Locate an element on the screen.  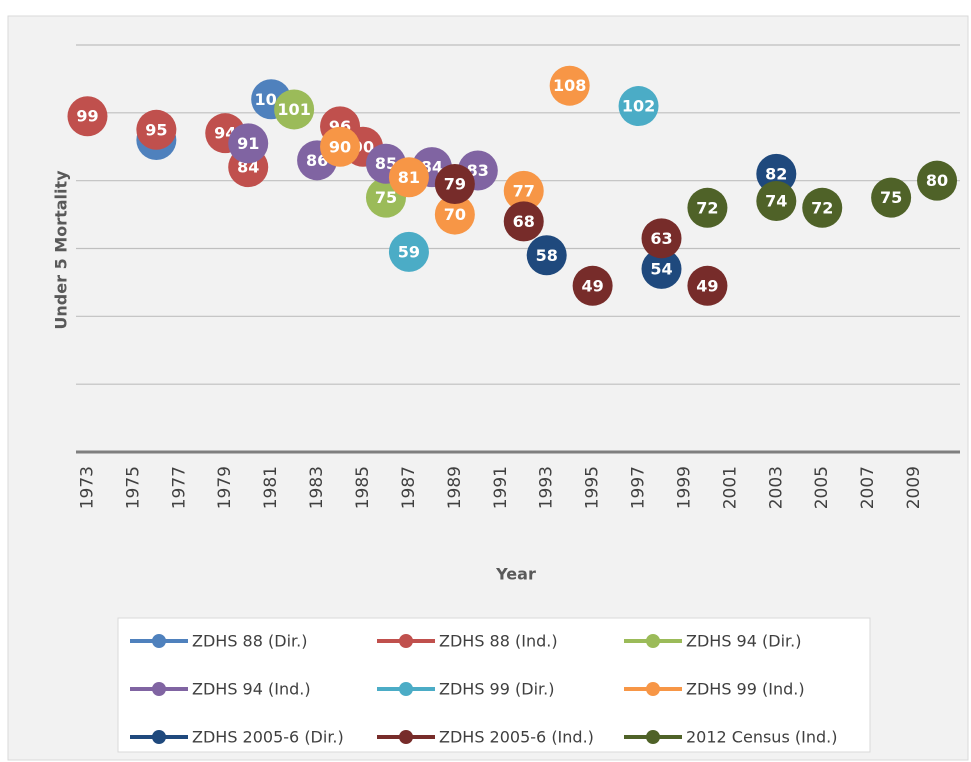
legend-label: ZDHS 88 (Dir.) is located at coordinates (249, 641).